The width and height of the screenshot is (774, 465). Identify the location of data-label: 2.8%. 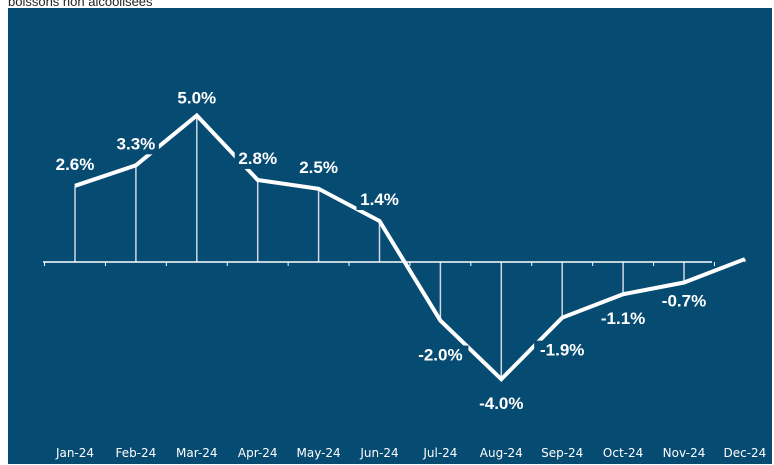
(257, 158).